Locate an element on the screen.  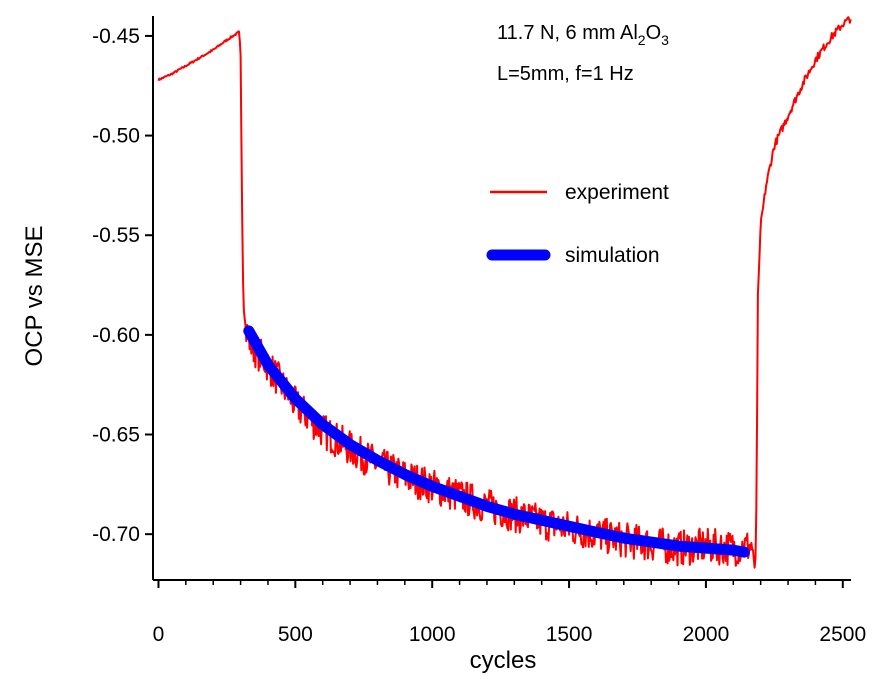
legend-label-simulation: simulation is located at coordinates (612, 255).